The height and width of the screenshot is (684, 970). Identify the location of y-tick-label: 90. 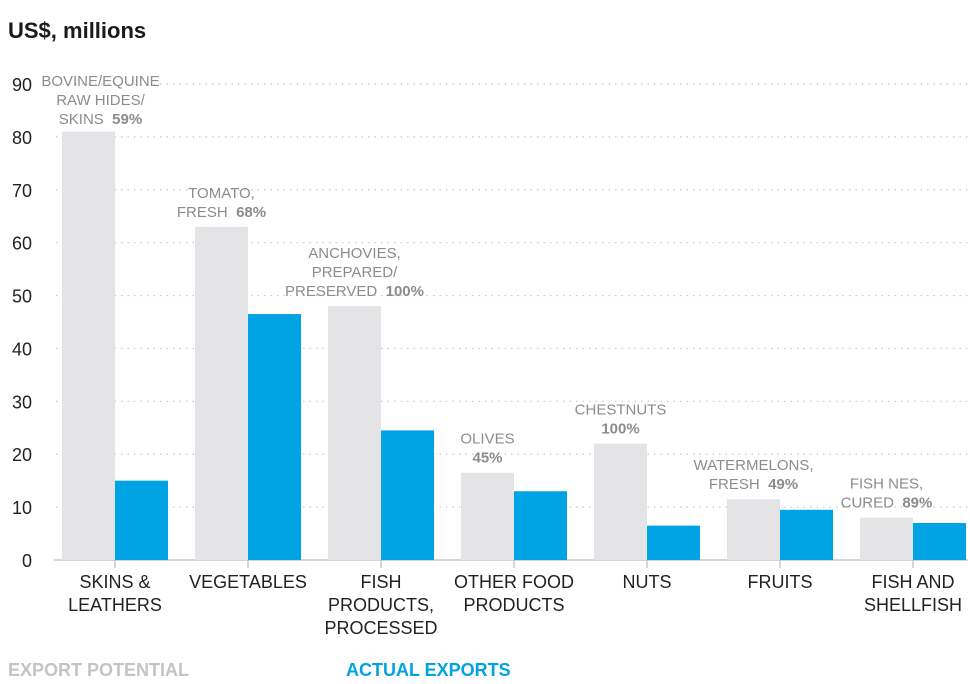
(22, 85).